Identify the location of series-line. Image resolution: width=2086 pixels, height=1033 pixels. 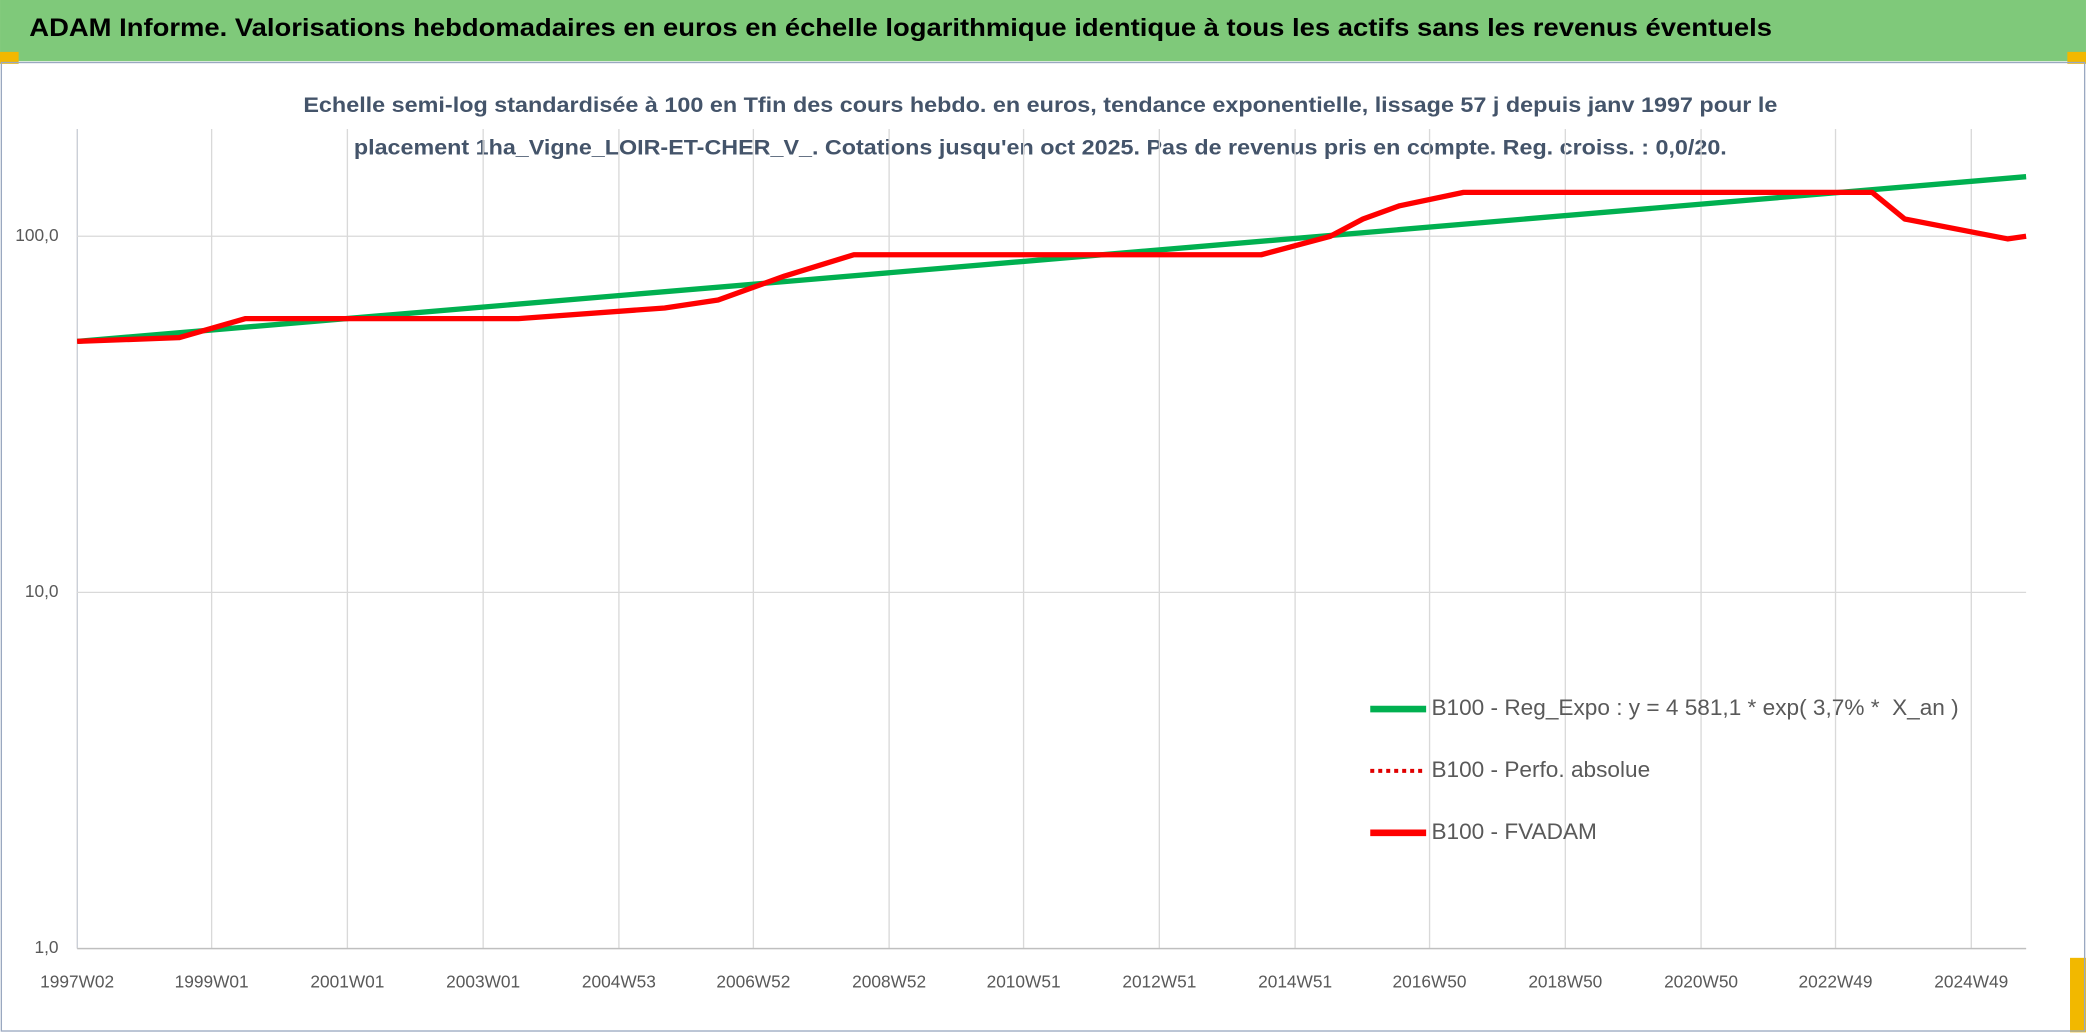
(1052, 267).